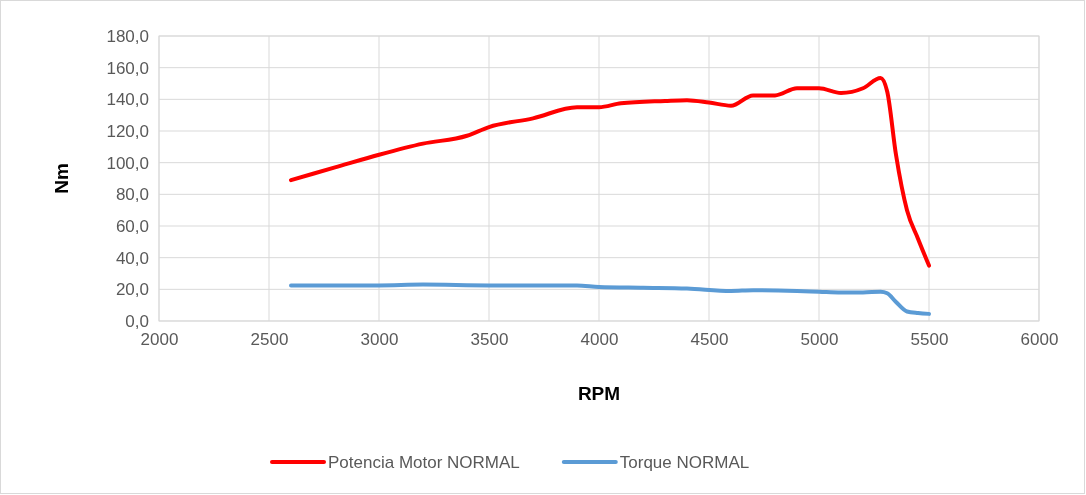  What do you see at coordinates (684, 462) in the screenshot?
I see `legend-label: Torque NORMAL` at bounding box center [684, 462].